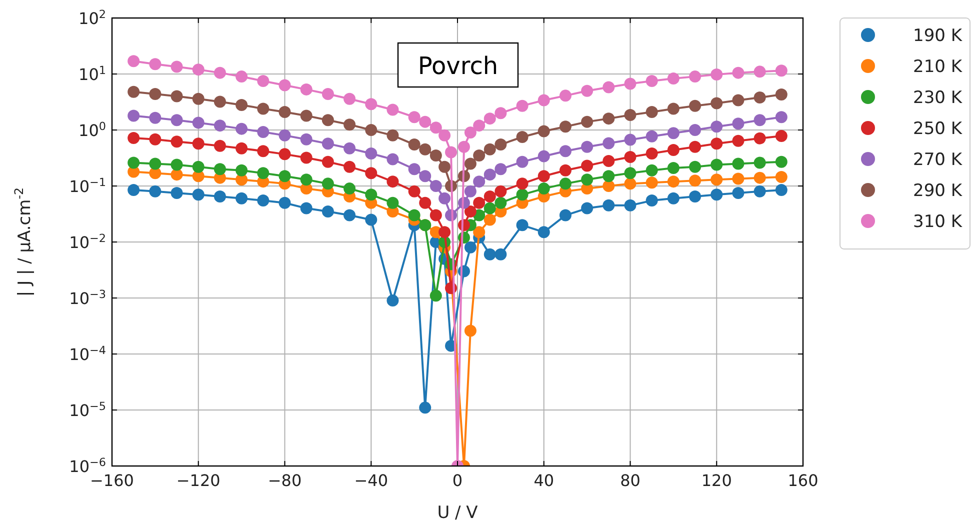  What do you see at coordinates (458, 66) in the screenshot?
I see `text: Povrch` at bounding box center [458, 66].